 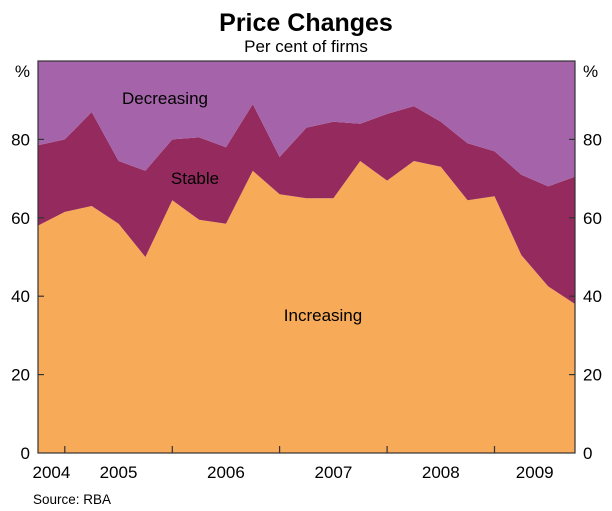 I want to click on chart-subtitle: Per cent of firms, so click(x=306, y=46).